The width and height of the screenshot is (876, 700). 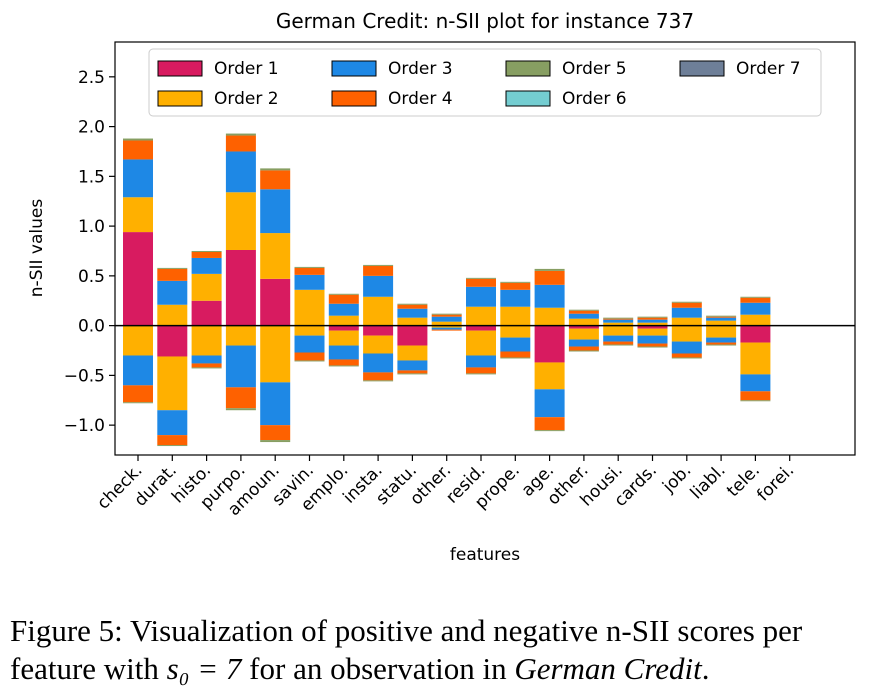 What do you see at coordinates (91, 327) in the screenshot?
I see `y-tick-label: 0.0` at bounding box center [91, 327].